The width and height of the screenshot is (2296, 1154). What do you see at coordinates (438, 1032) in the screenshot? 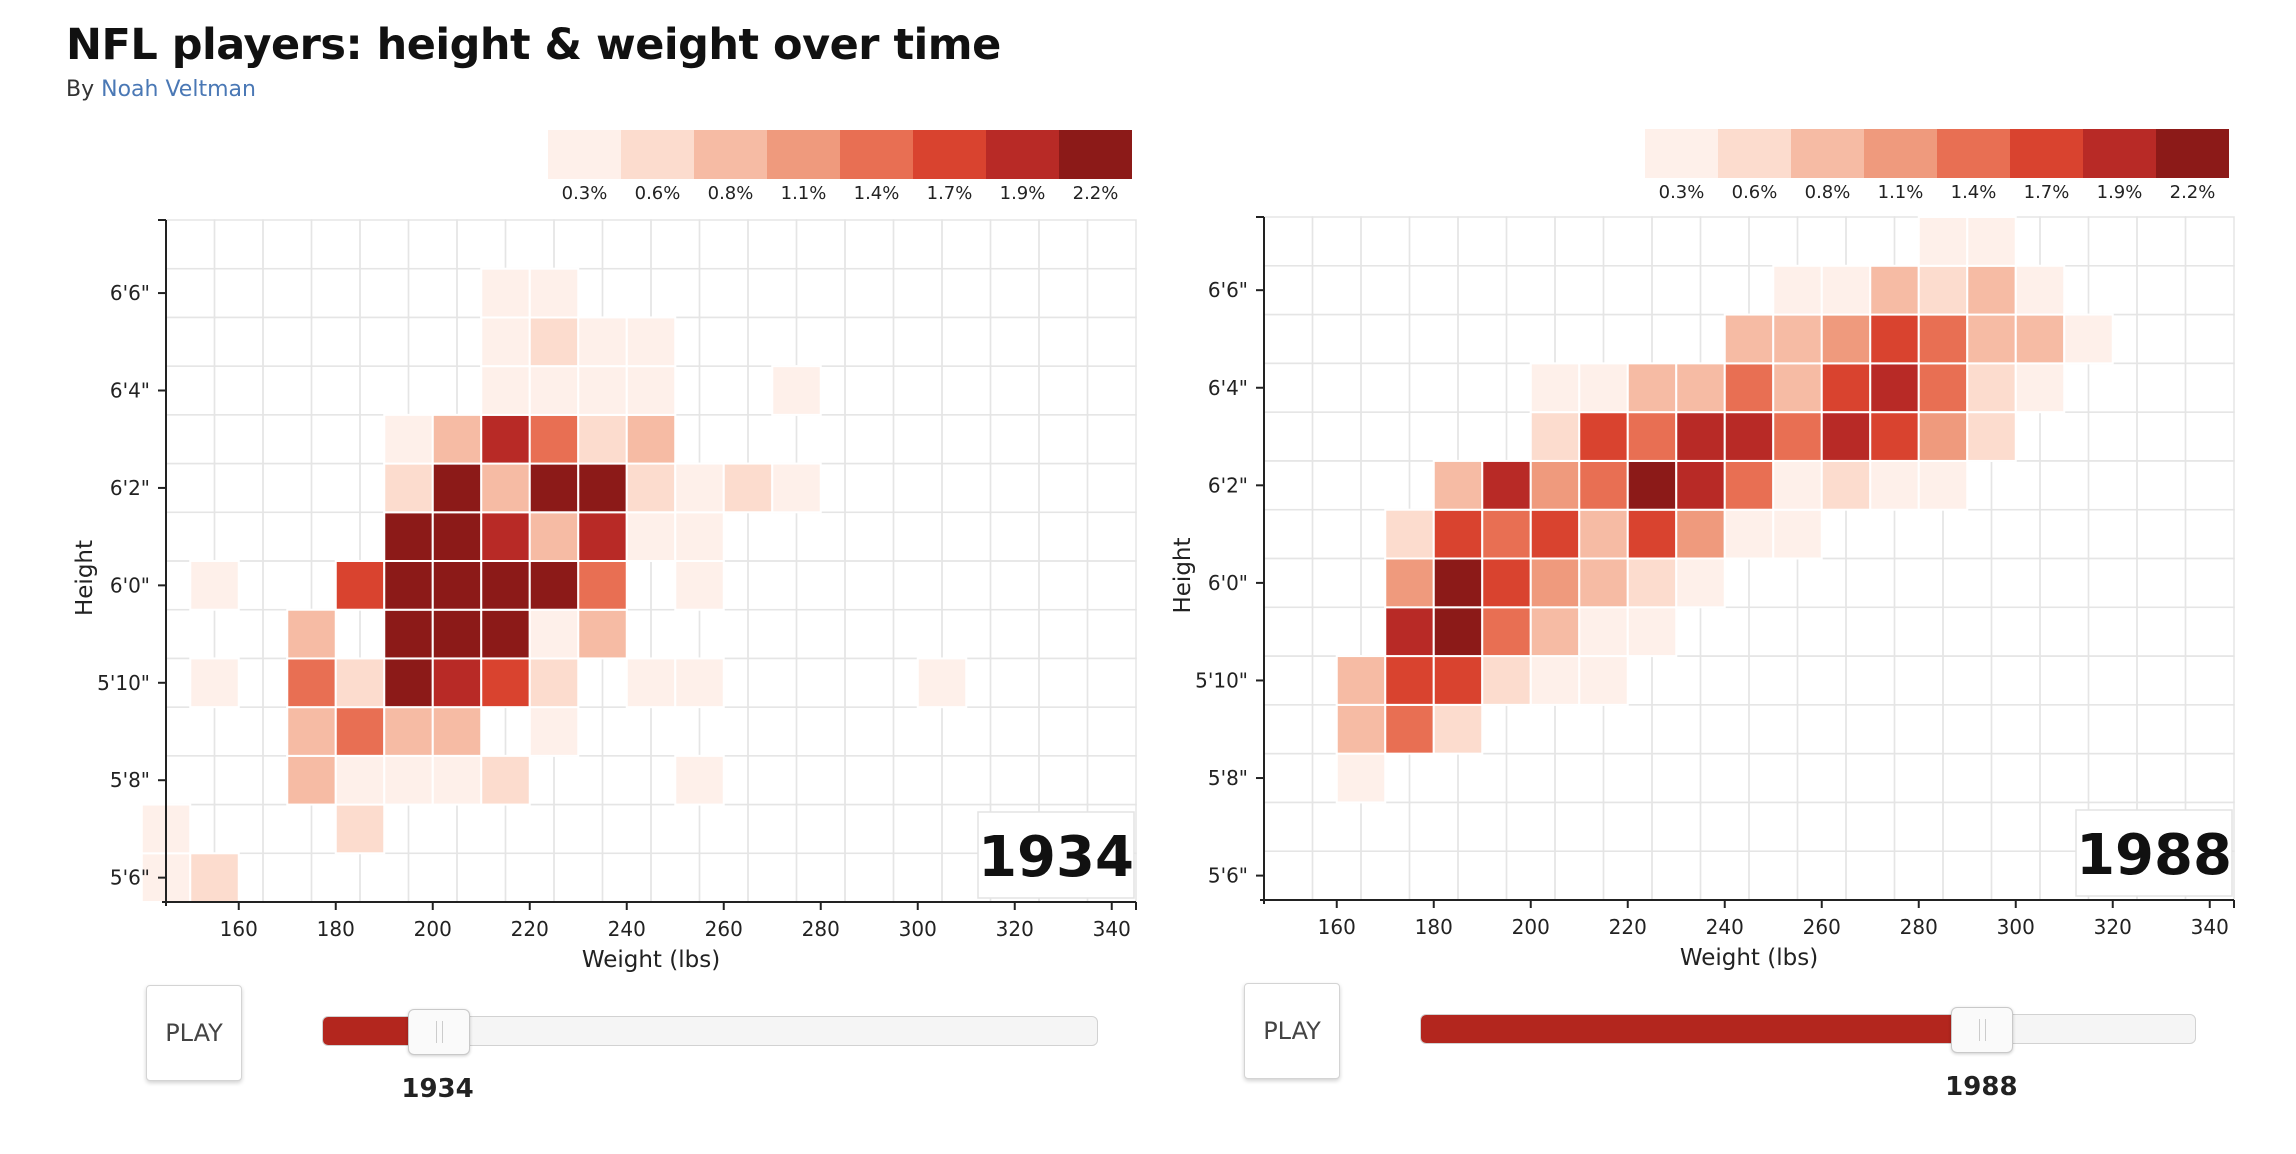
I see `year-slider-left-handle` at bounding box center [438, 1032].